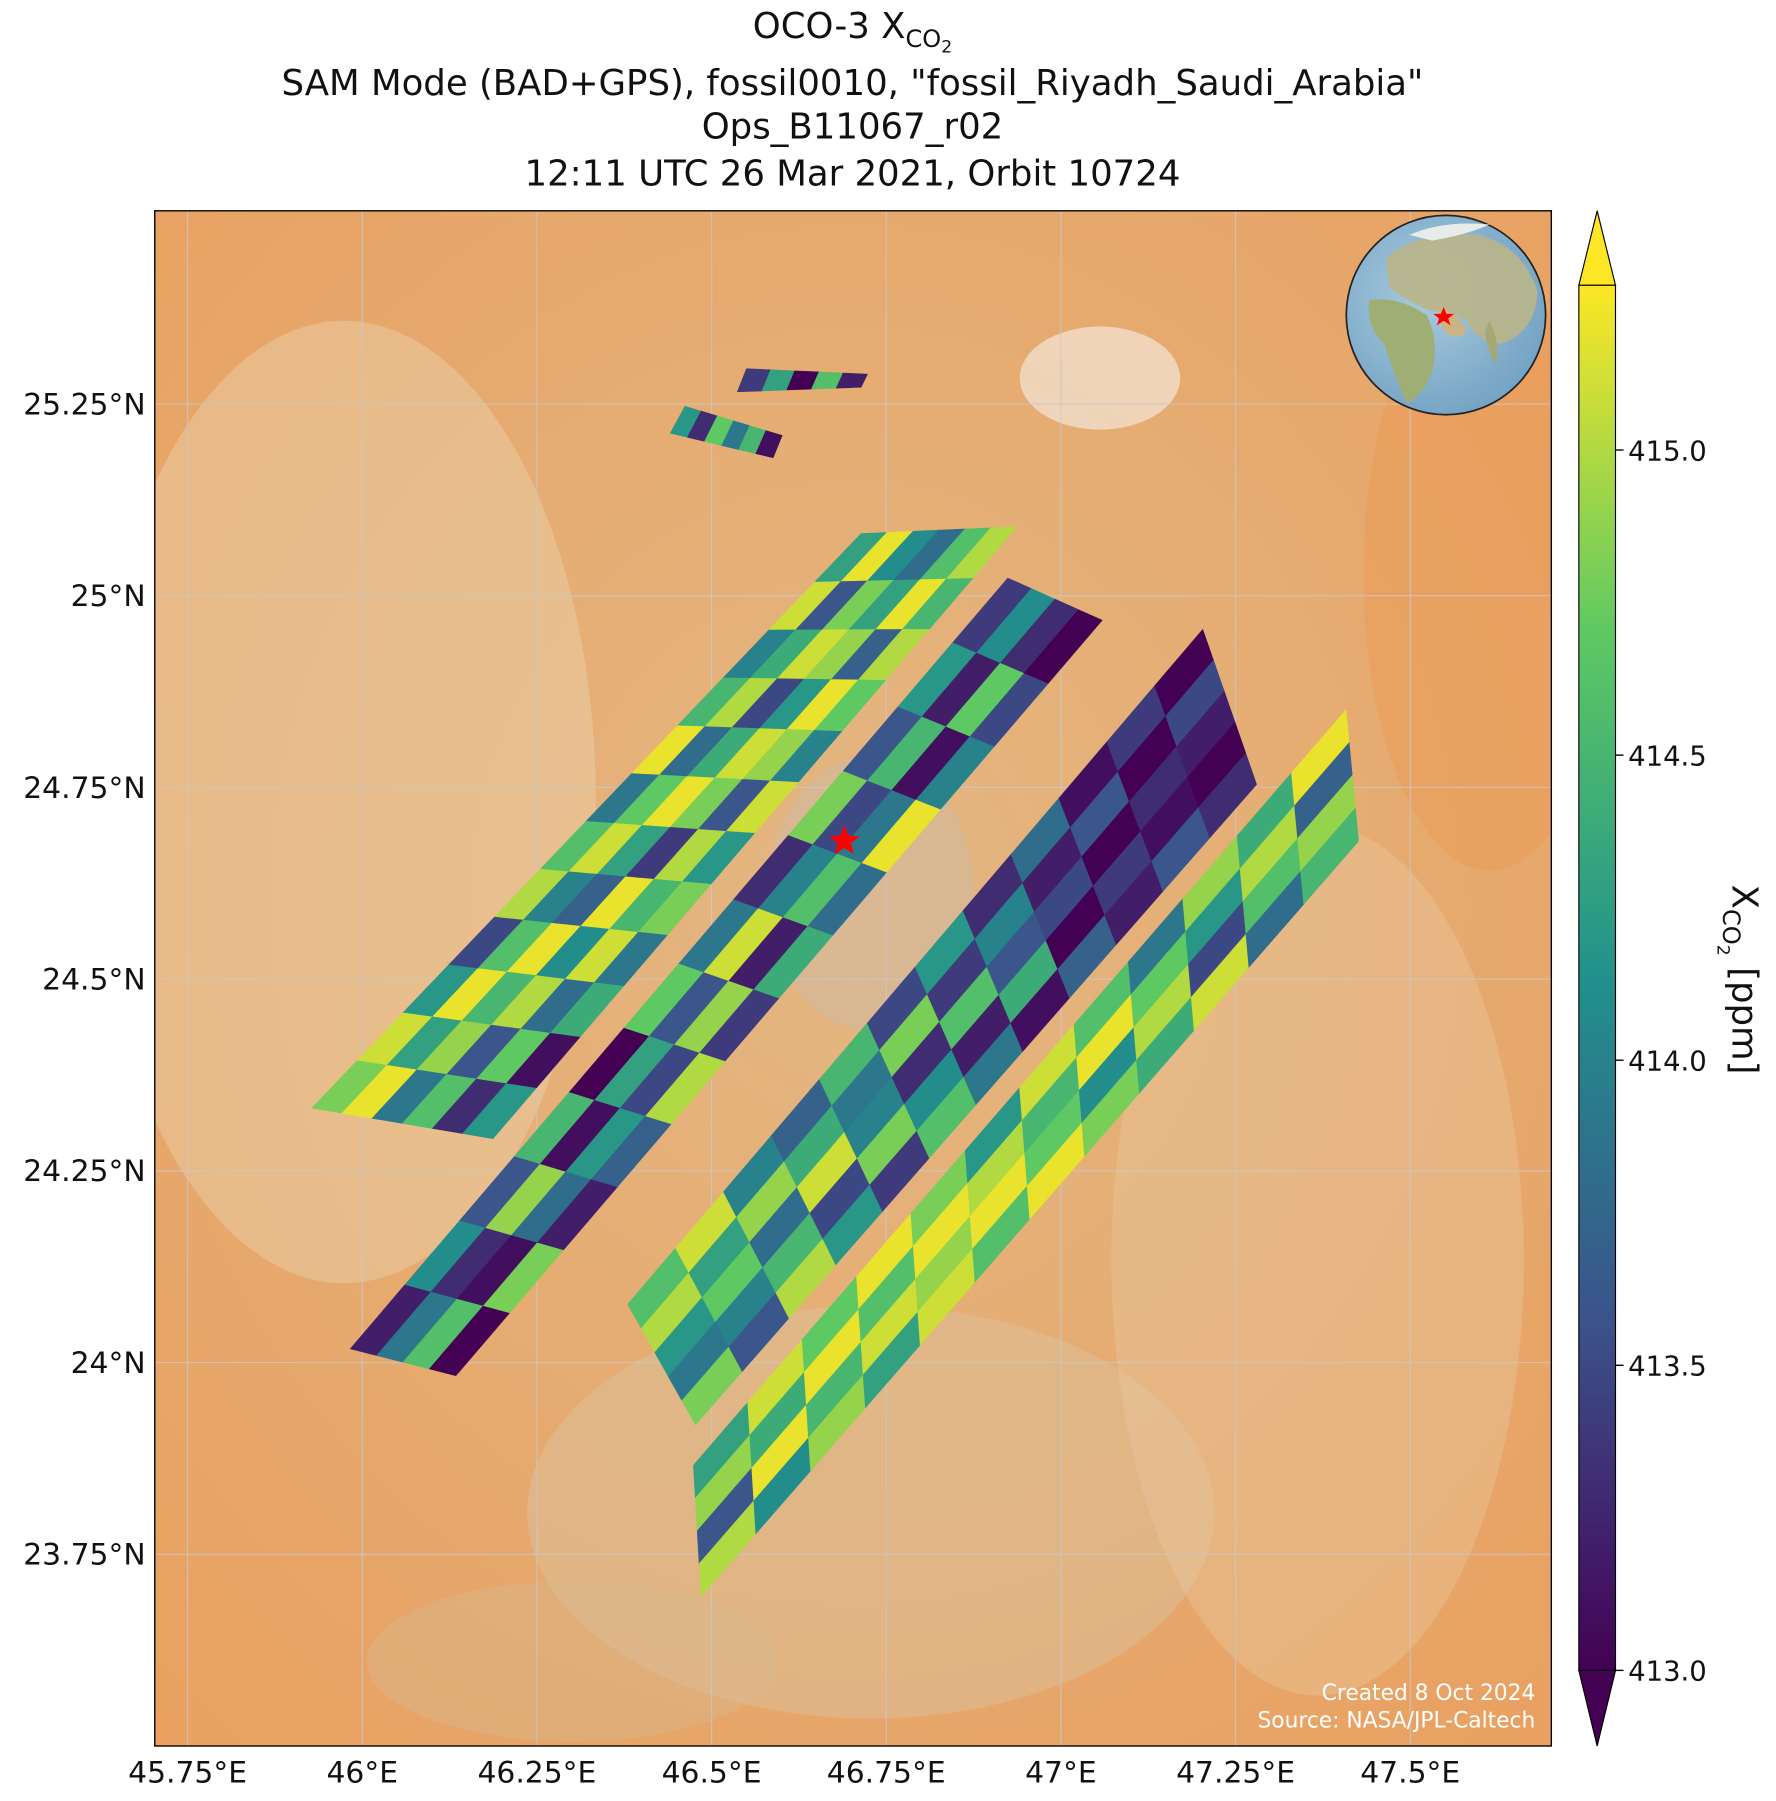  What do you see at coordinates (1667, 1367) in the screenshot?
I see `colorbar-tick-label: 413.5` at bounding box center [1667, 1367].